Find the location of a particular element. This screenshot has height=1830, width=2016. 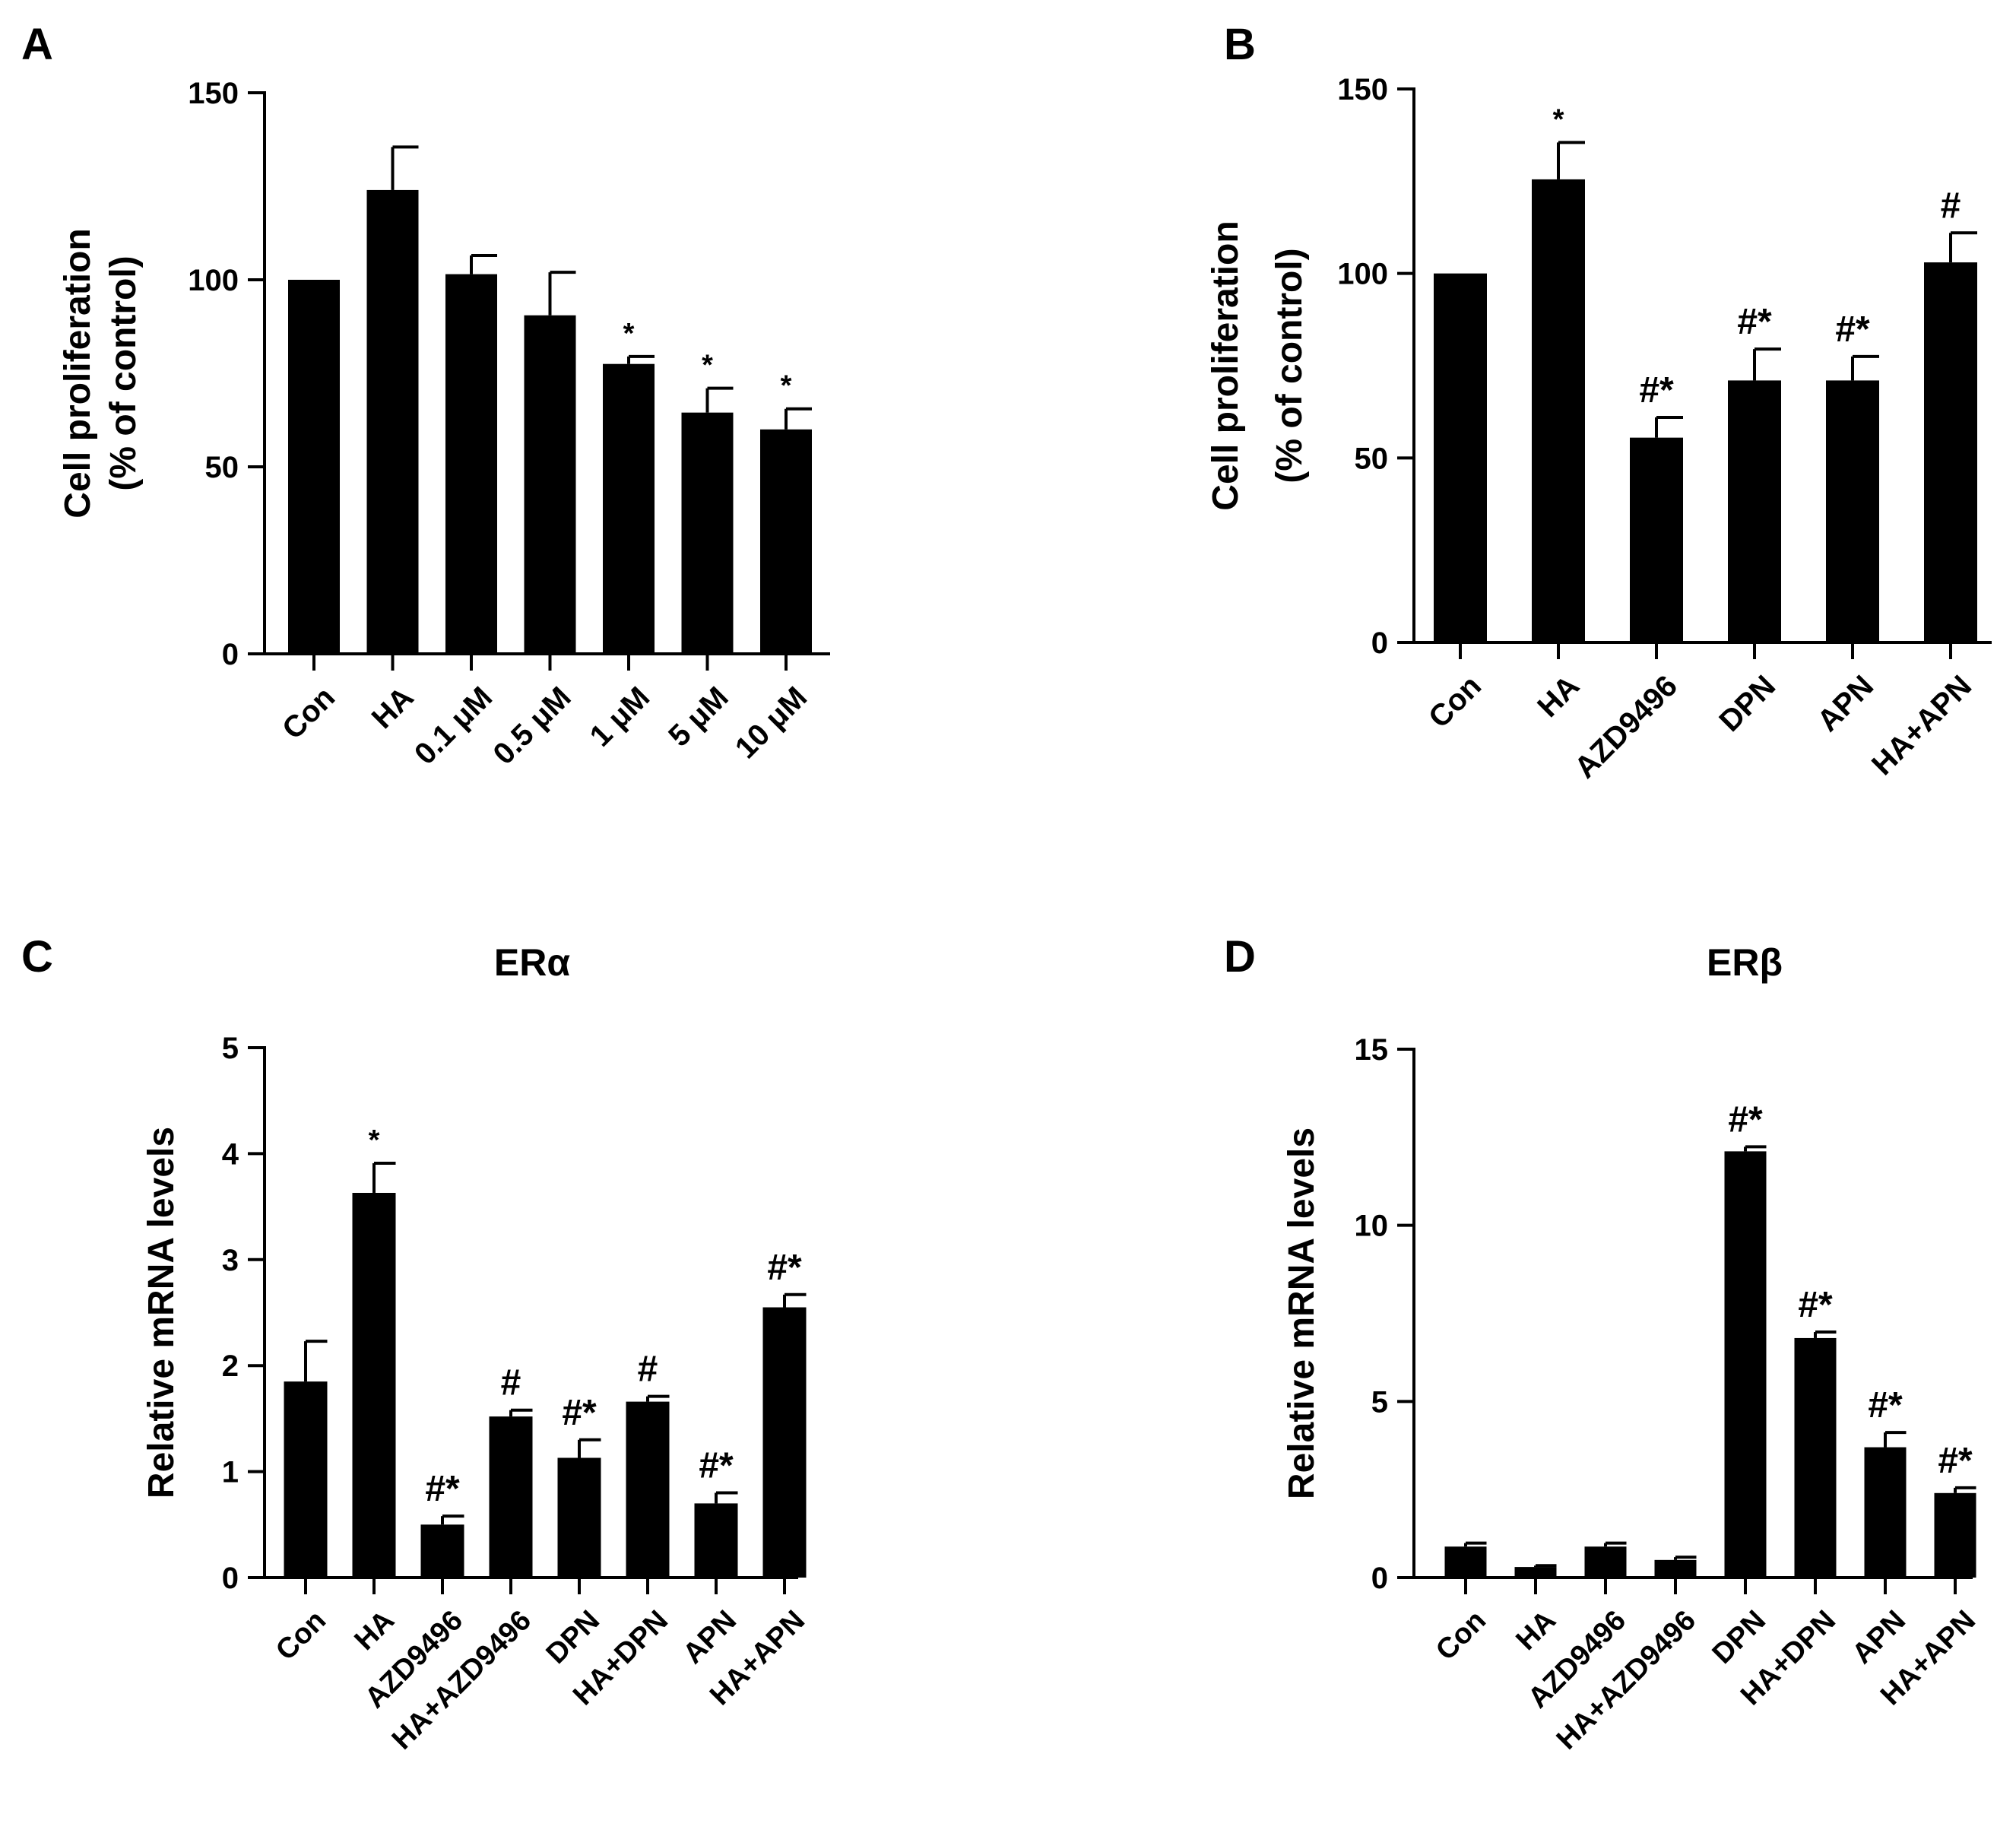

panel-a-ytick-label: 0 is located at coordinates (230, 654).